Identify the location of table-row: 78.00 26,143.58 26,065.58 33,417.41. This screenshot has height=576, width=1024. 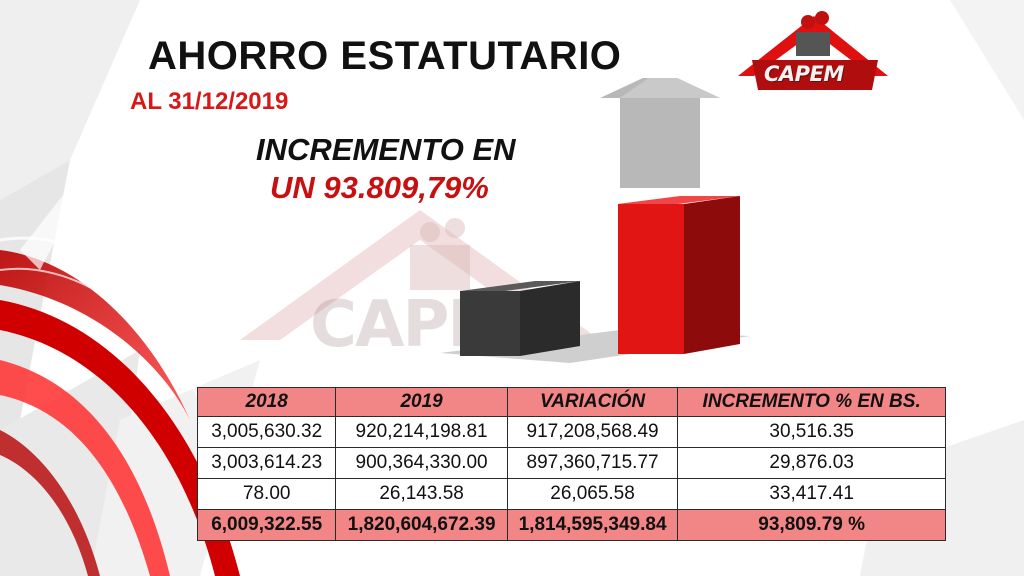
(571, 494).